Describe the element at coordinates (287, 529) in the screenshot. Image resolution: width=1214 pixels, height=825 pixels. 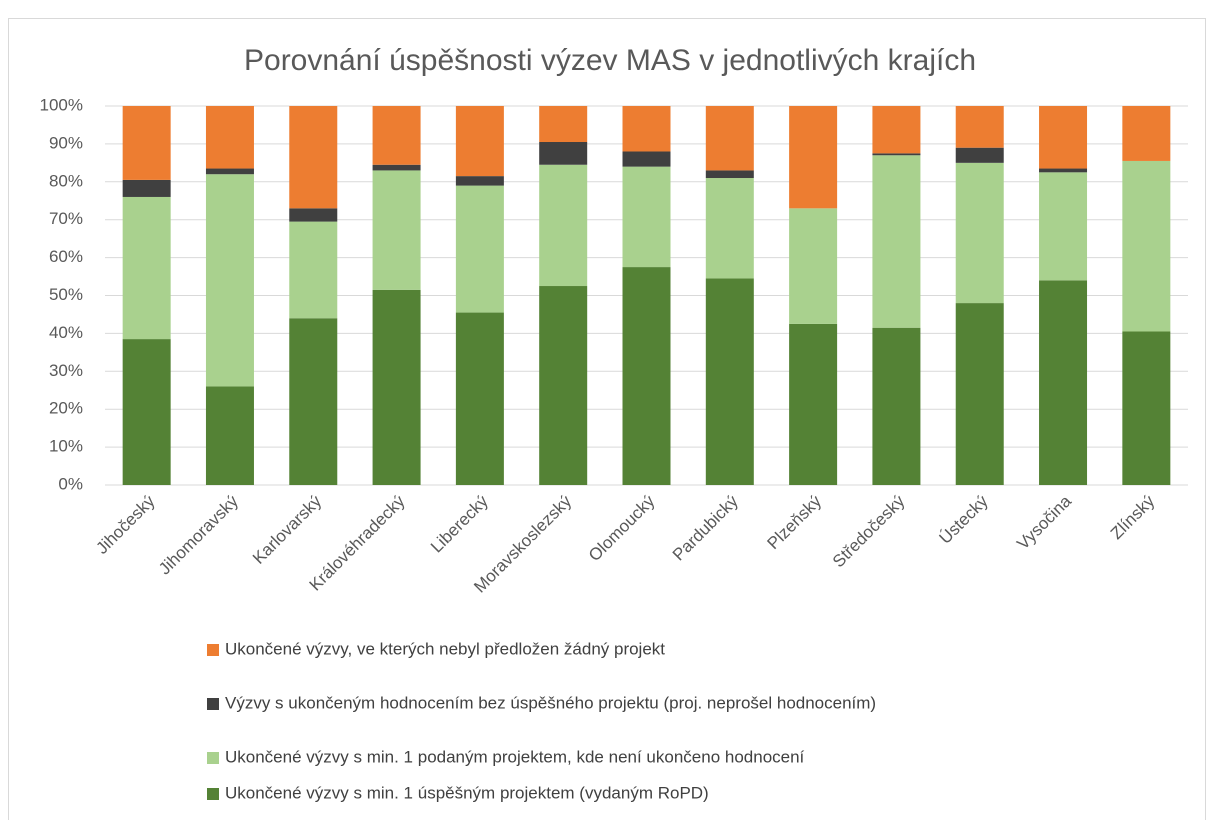
I see `x-tick-label: Karlovarský` at that location.